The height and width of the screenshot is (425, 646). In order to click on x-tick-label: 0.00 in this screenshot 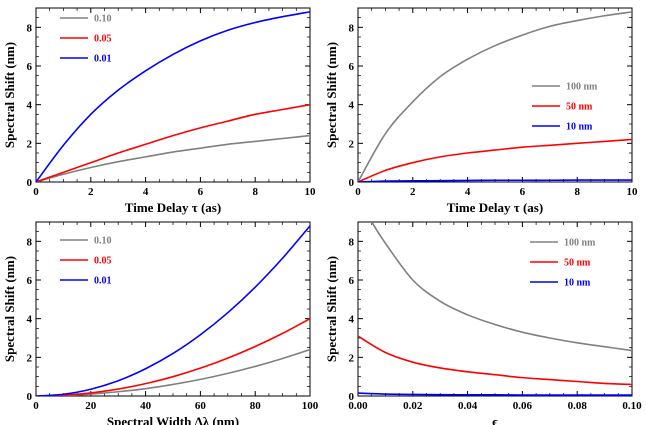, I will do `click(358, 406)`.